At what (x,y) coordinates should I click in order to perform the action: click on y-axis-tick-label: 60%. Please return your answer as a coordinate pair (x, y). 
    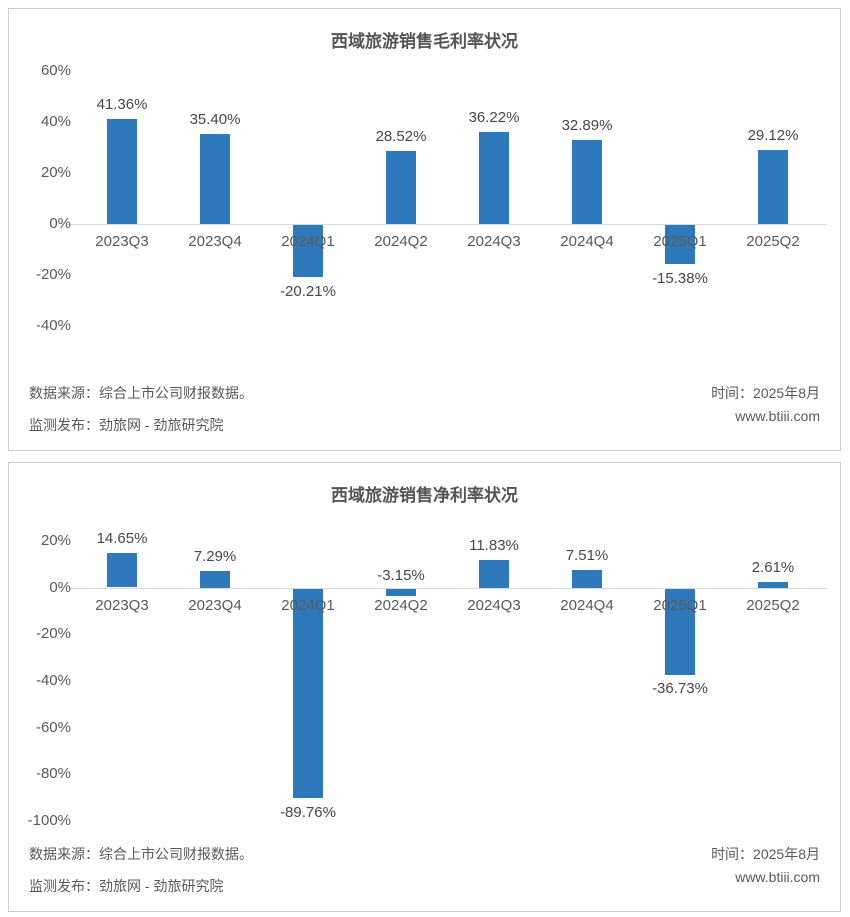
    Looking at the image, I should click on (55, 70).